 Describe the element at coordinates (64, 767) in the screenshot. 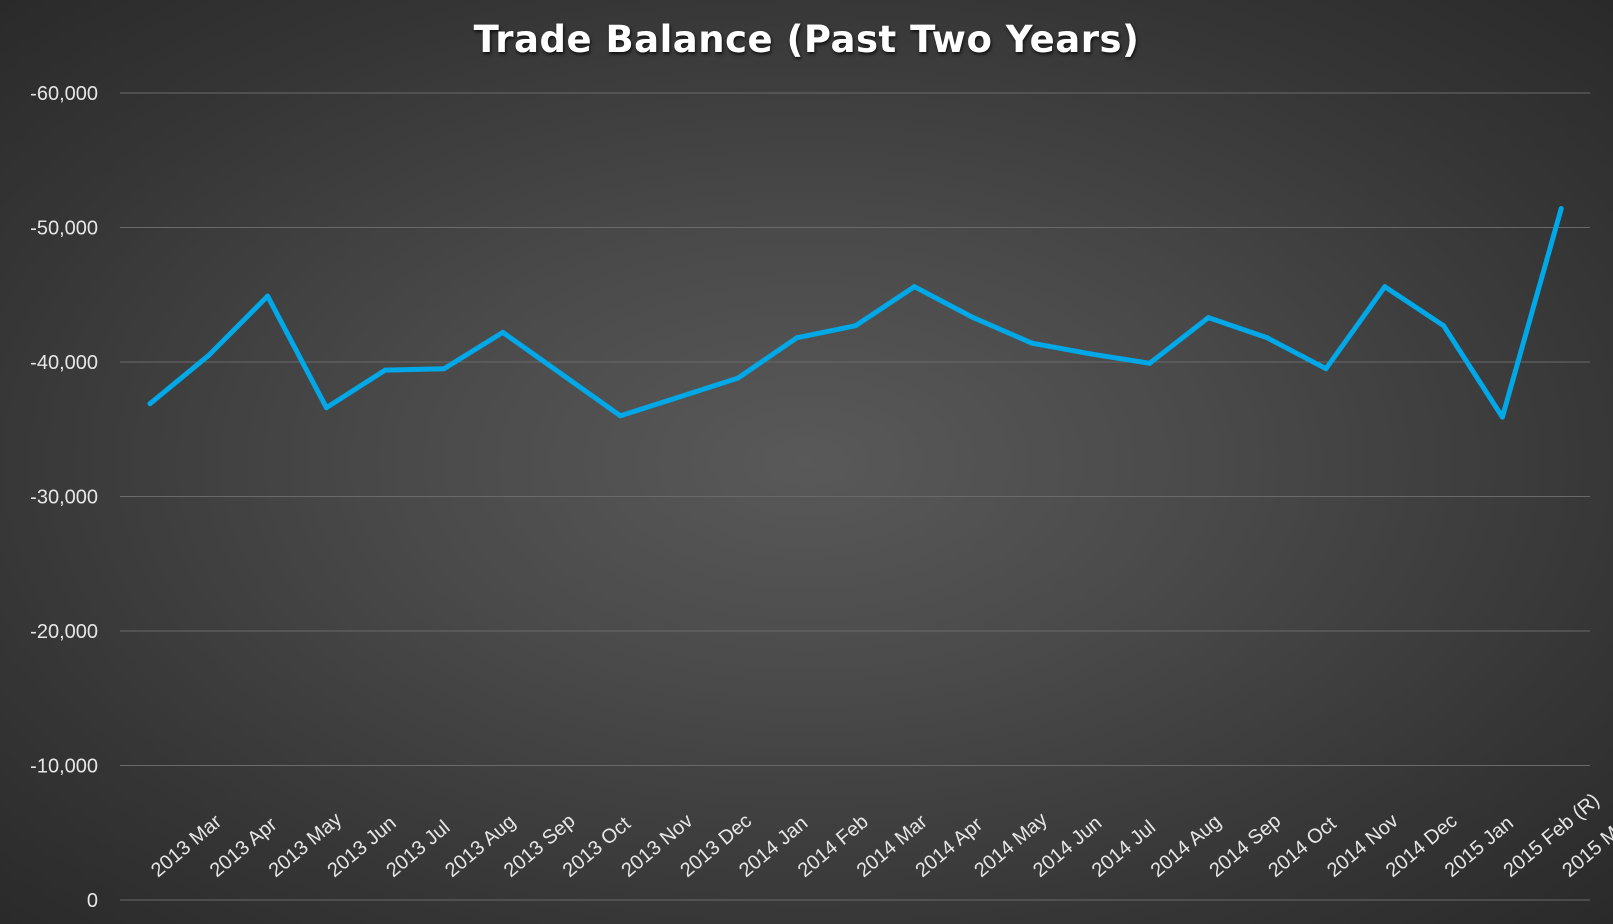

I see `y-tick-label: -10,000` at that location.